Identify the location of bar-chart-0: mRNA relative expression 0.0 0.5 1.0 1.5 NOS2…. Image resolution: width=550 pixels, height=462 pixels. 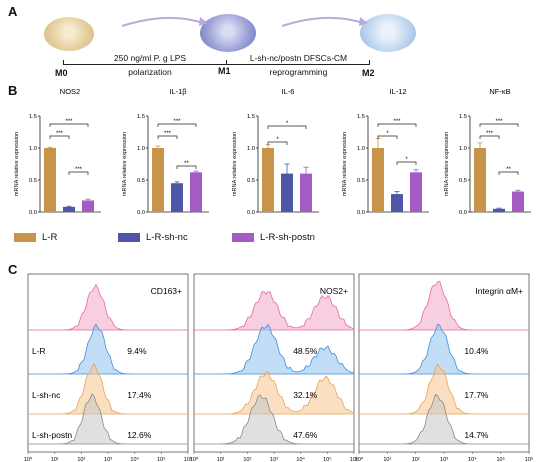
(57, 152).